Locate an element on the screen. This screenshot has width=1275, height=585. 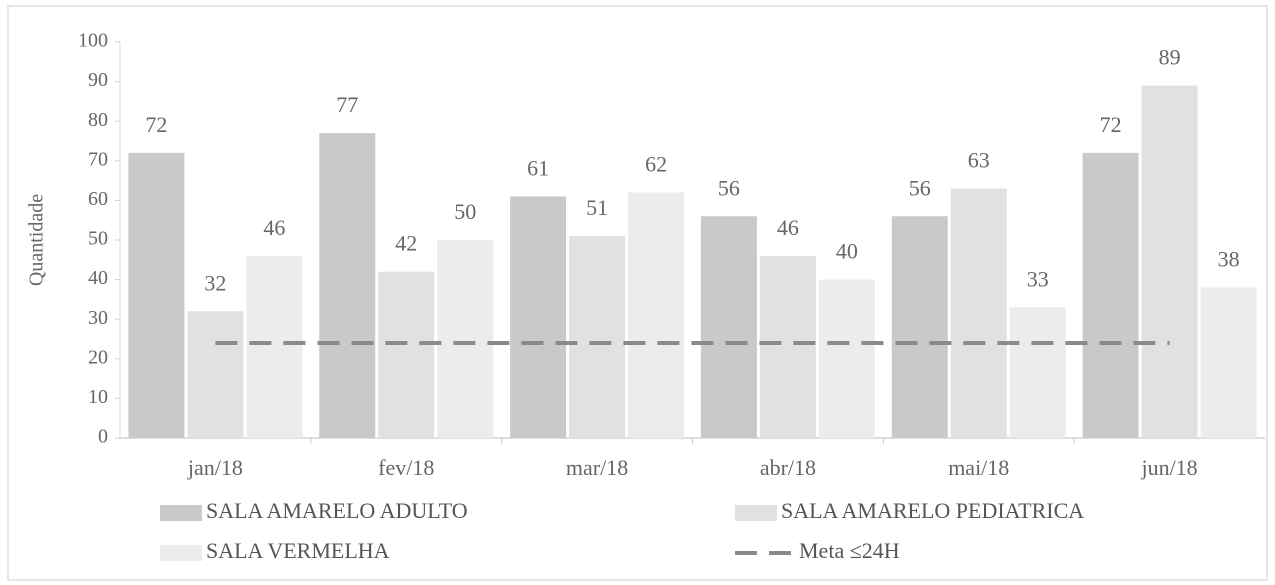
y-tick-label: 50 is located at coordinates (98, 239).